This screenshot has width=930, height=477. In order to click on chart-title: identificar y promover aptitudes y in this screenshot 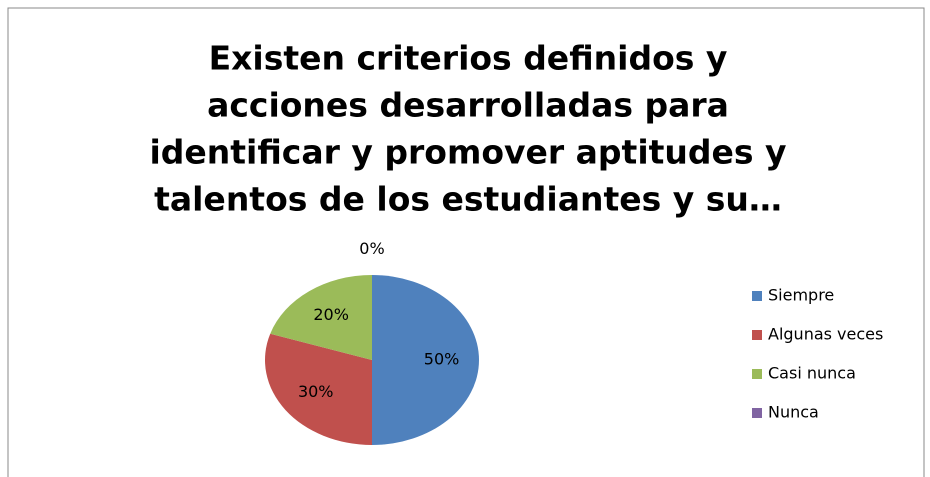, I will do `click(467, 152)`.